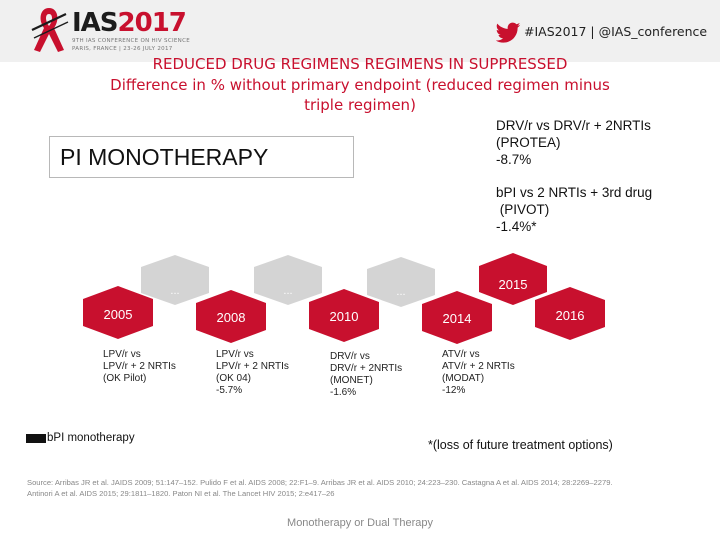  I want to click on protea-note-line: DRV/r vs DRV/r + 2NRTIs, so click(573, 125).